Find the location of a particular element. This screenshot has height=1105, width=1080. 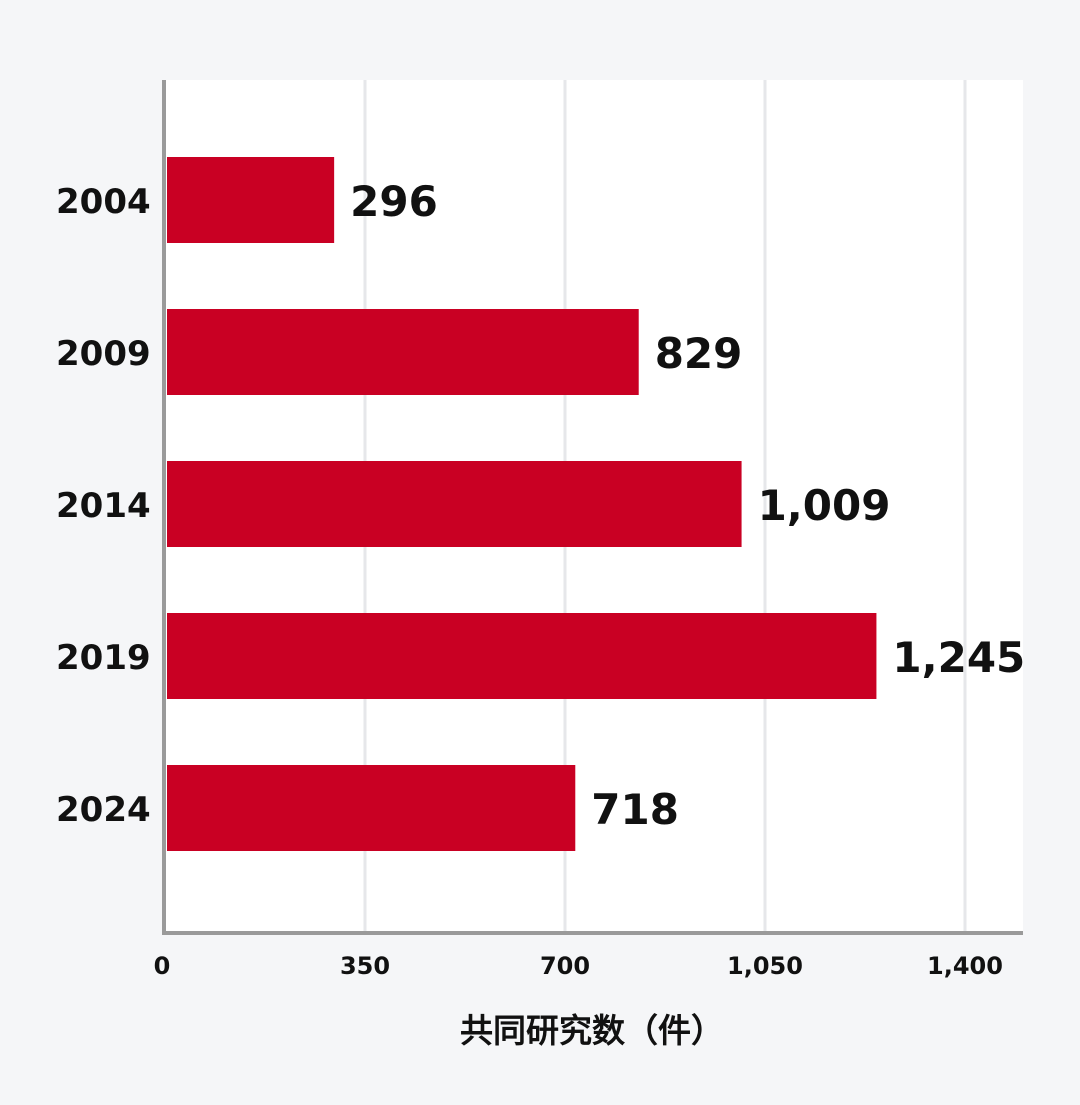

data-label: 1,245 is located at coordinates (958, 657).